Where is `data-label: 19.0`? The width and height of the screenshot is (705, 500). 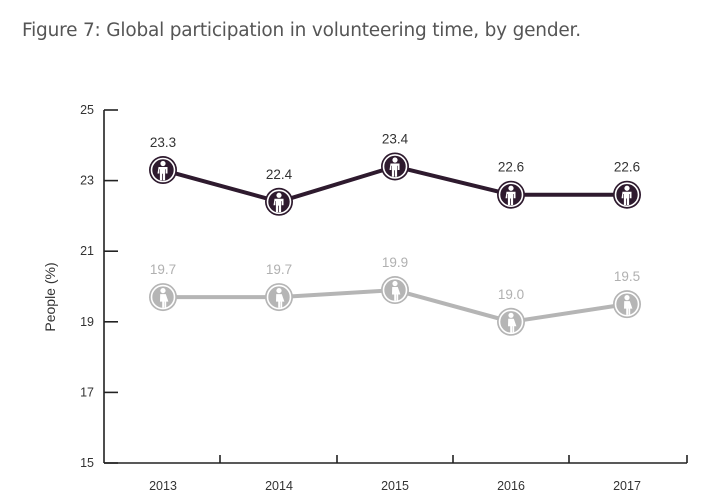 data-label: 19.0 is located at coordinates (511, 294).